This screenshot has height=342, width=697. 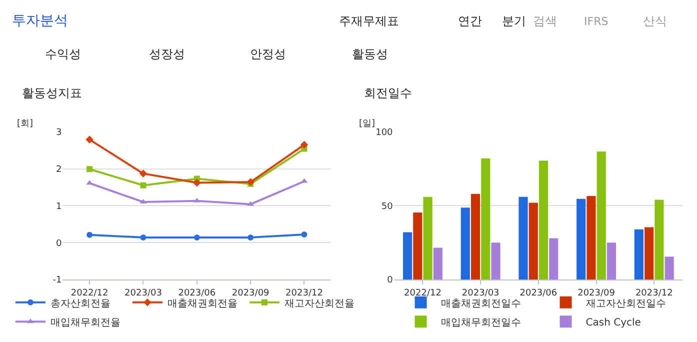 What do you see at coordinates (319, 304) in the screenshot?
I see `legend-label: 재고자산회전율` at bounding box center [319, 304].